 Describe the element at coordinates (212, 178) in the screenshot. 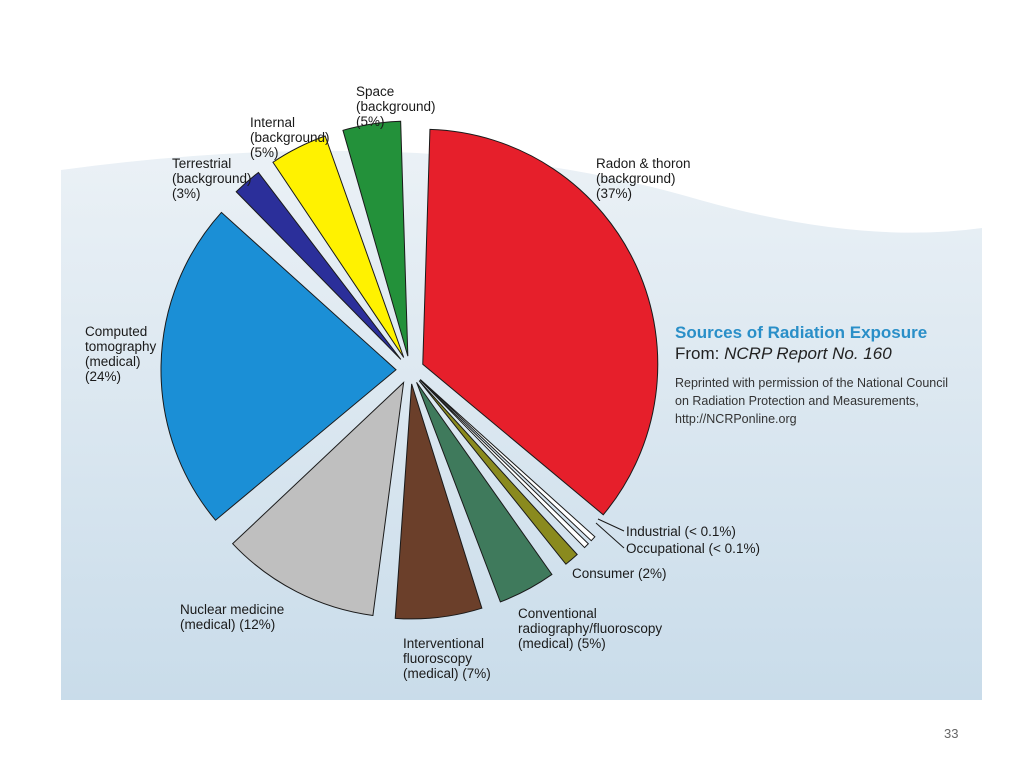

I see `slice-label: Terrestrial (background) (3%)` at that location.